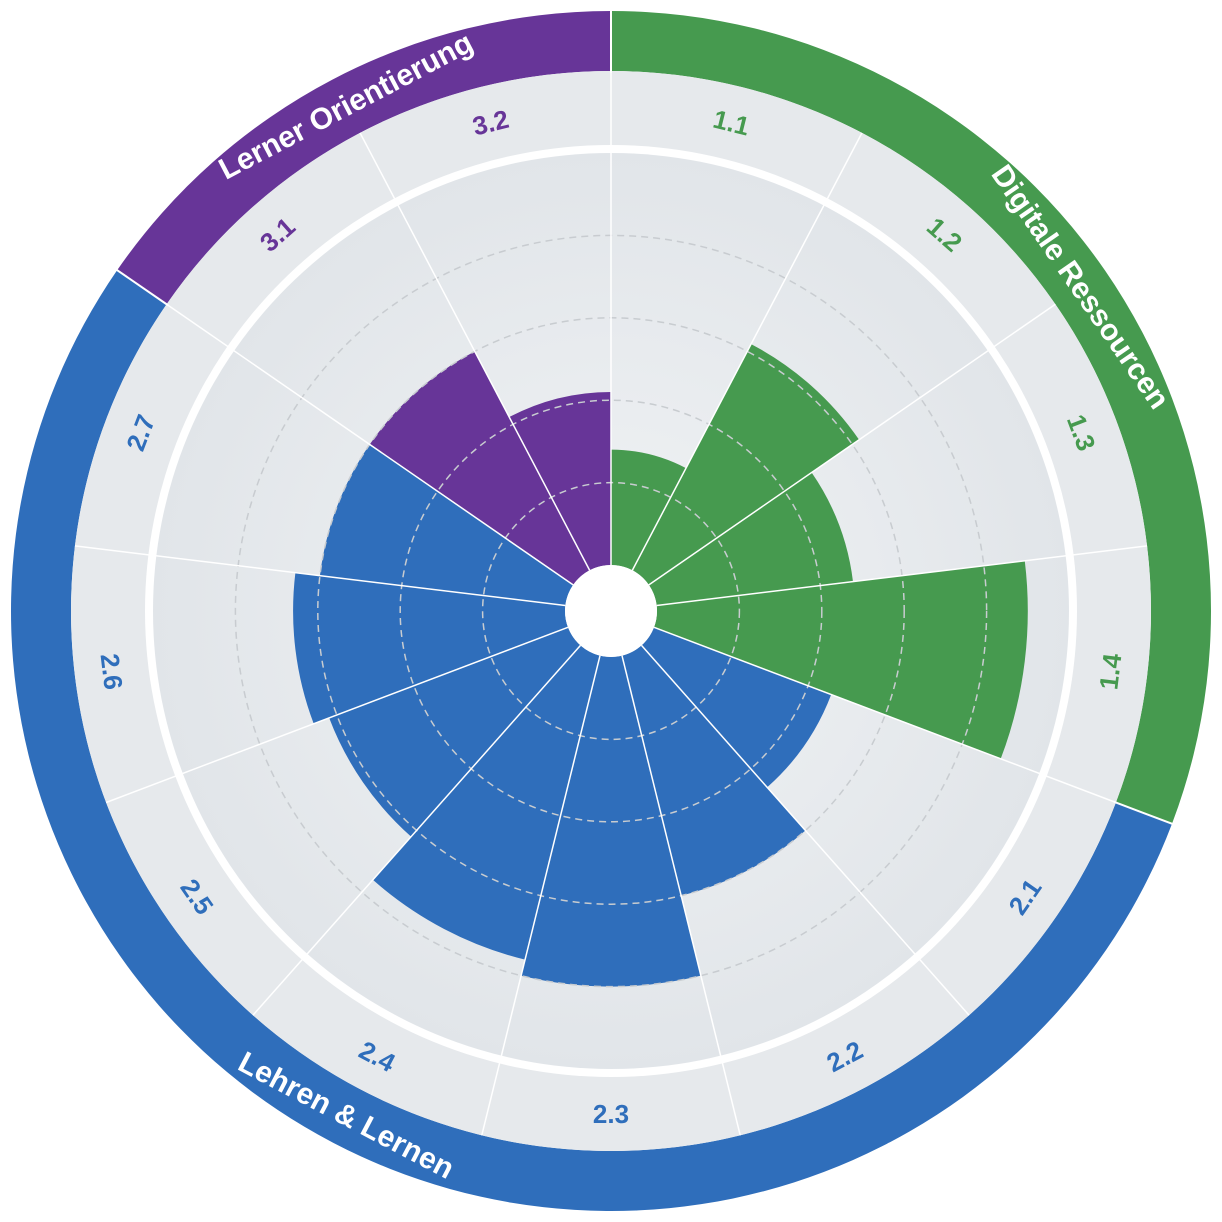 This screenshot has height=1222, width=1222. I want to click on segment-label: 2.6, so click(112, 672).